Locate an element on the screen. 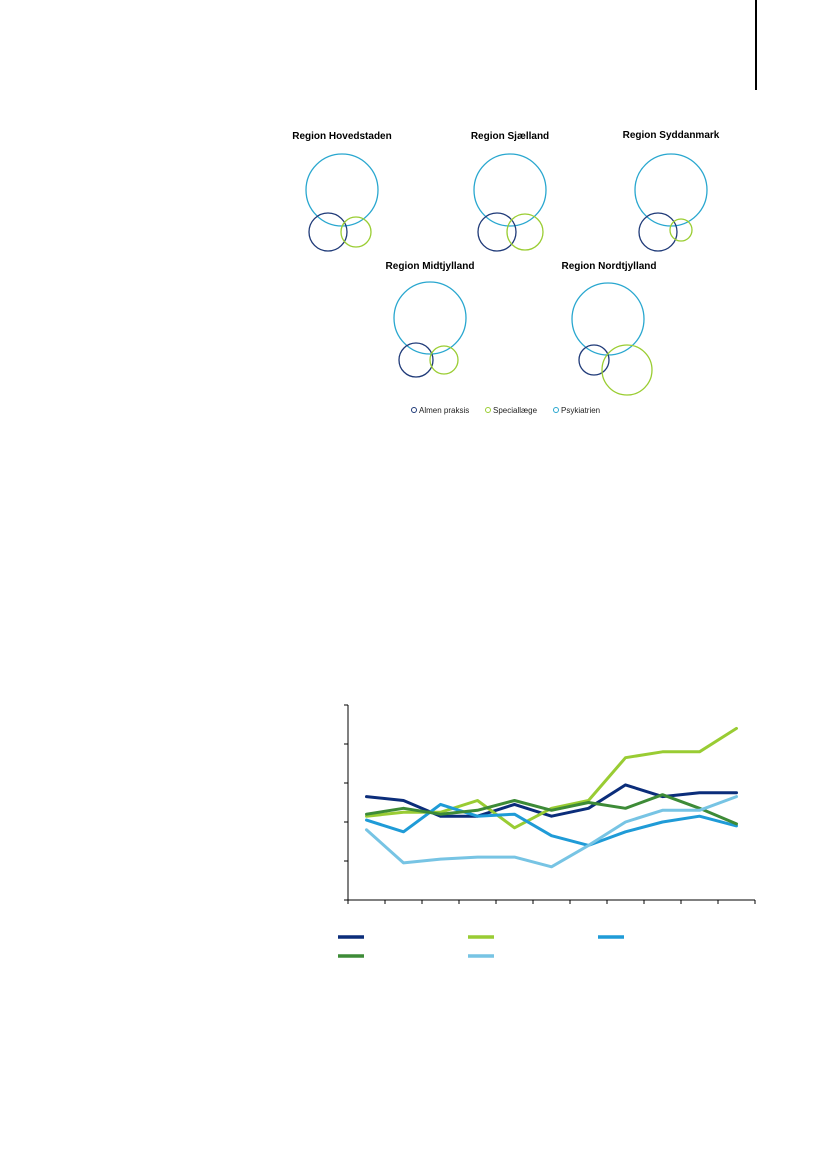 Image resolution: width=827 pixels, height=1169 pixels. venn-panel-title-1: Region Sjælland is located at coordinates (510, 136).